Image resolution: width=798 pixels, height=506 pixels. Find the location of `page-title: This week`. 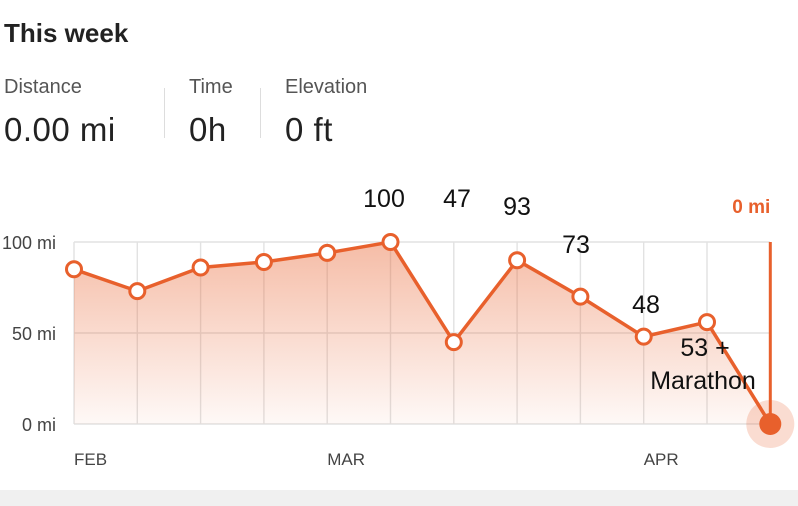

page-title: This week is located at coordinates (66, 33).